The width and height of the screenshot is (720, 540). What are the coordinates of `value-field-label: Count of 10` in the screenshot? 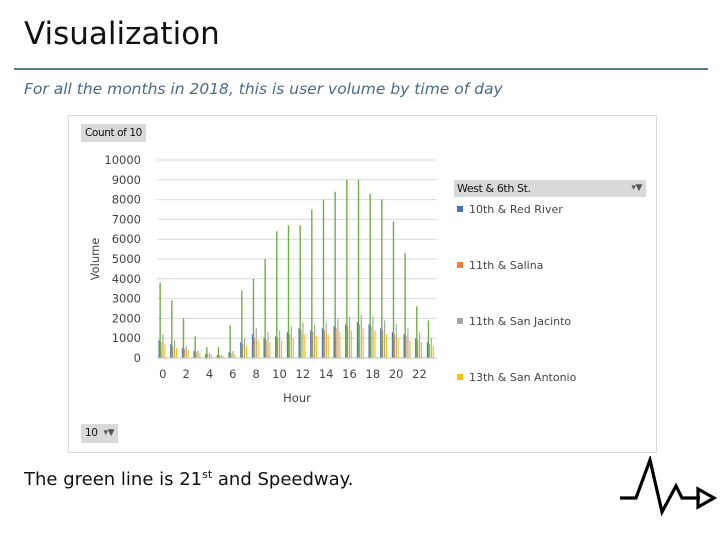 It's located at (113, 133).